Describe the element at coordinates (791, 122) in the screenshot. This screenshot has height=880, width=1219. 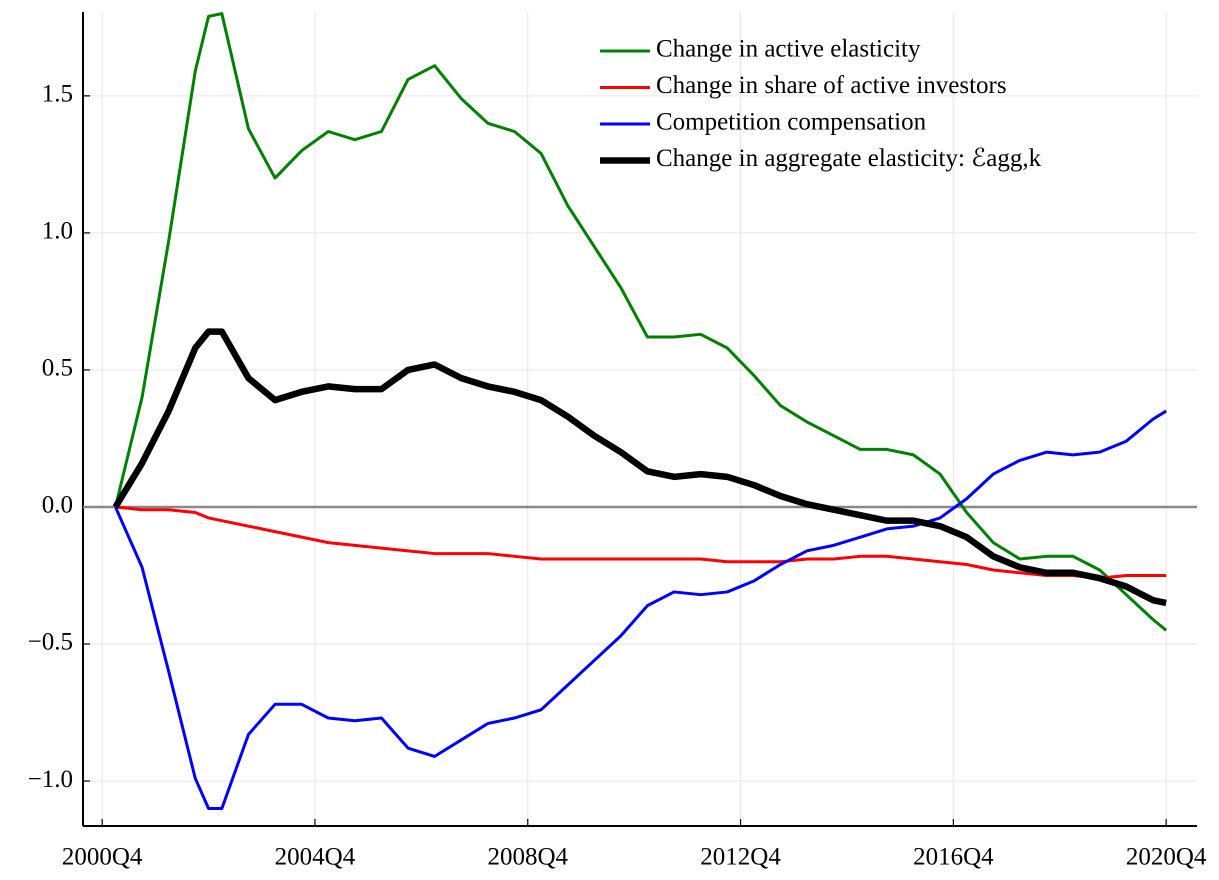
I see `legend-label: Competition compensation` at that location.